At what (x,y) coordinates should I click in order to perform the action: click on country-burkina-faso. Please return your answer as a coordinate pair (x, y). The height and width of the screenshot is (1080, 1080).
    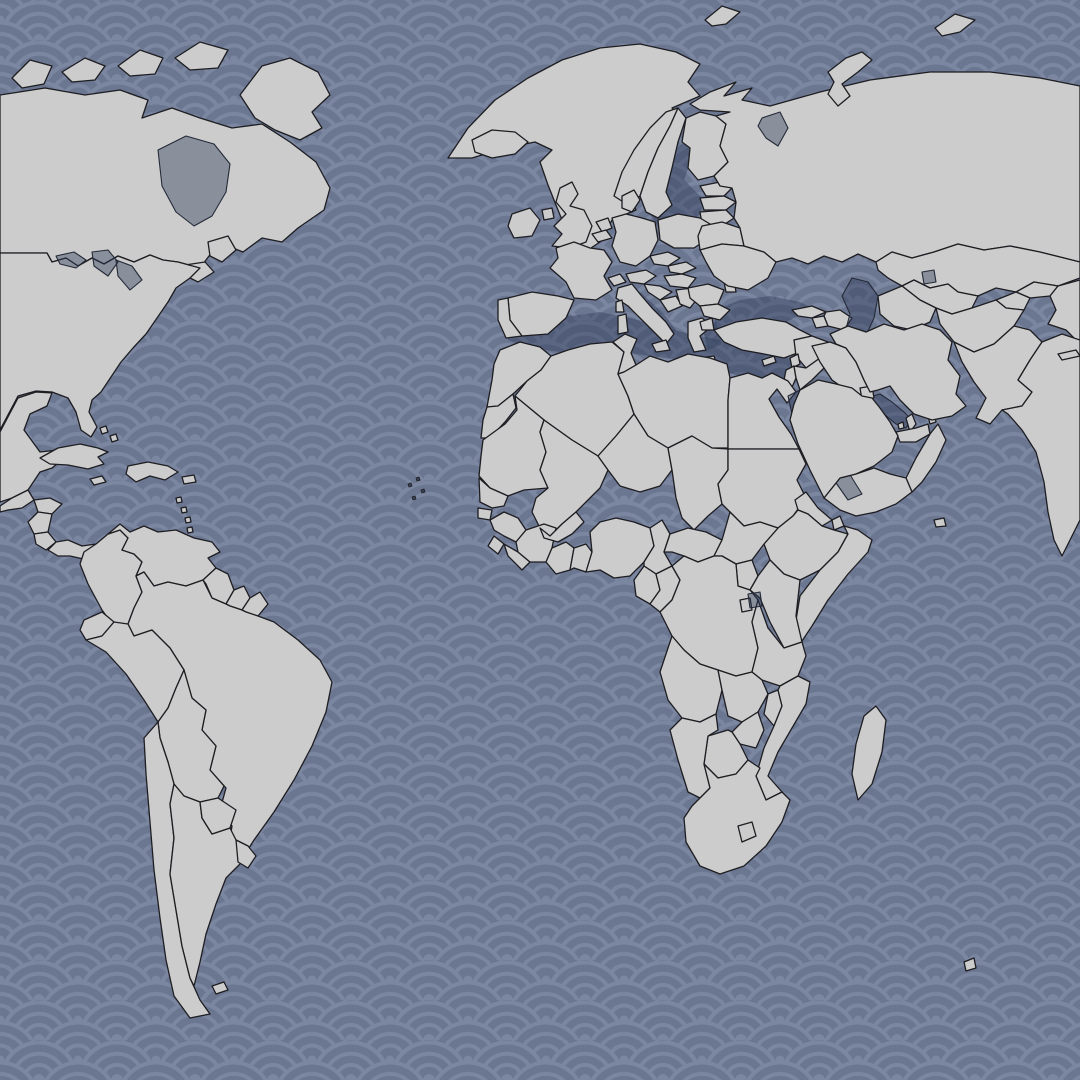
    Looking at the image, I should click on (562, 527).